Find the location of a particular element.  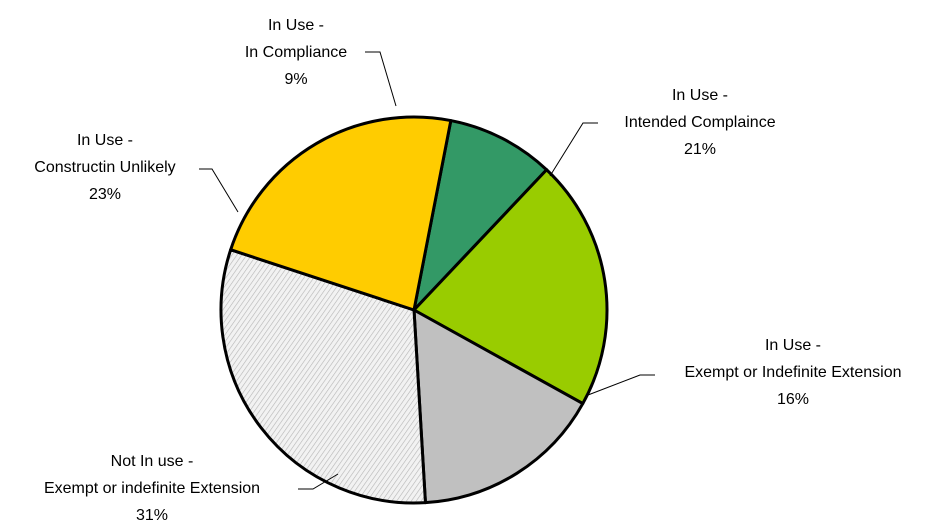

slice-percent-label: 9% is located at coordinates (295, 79).